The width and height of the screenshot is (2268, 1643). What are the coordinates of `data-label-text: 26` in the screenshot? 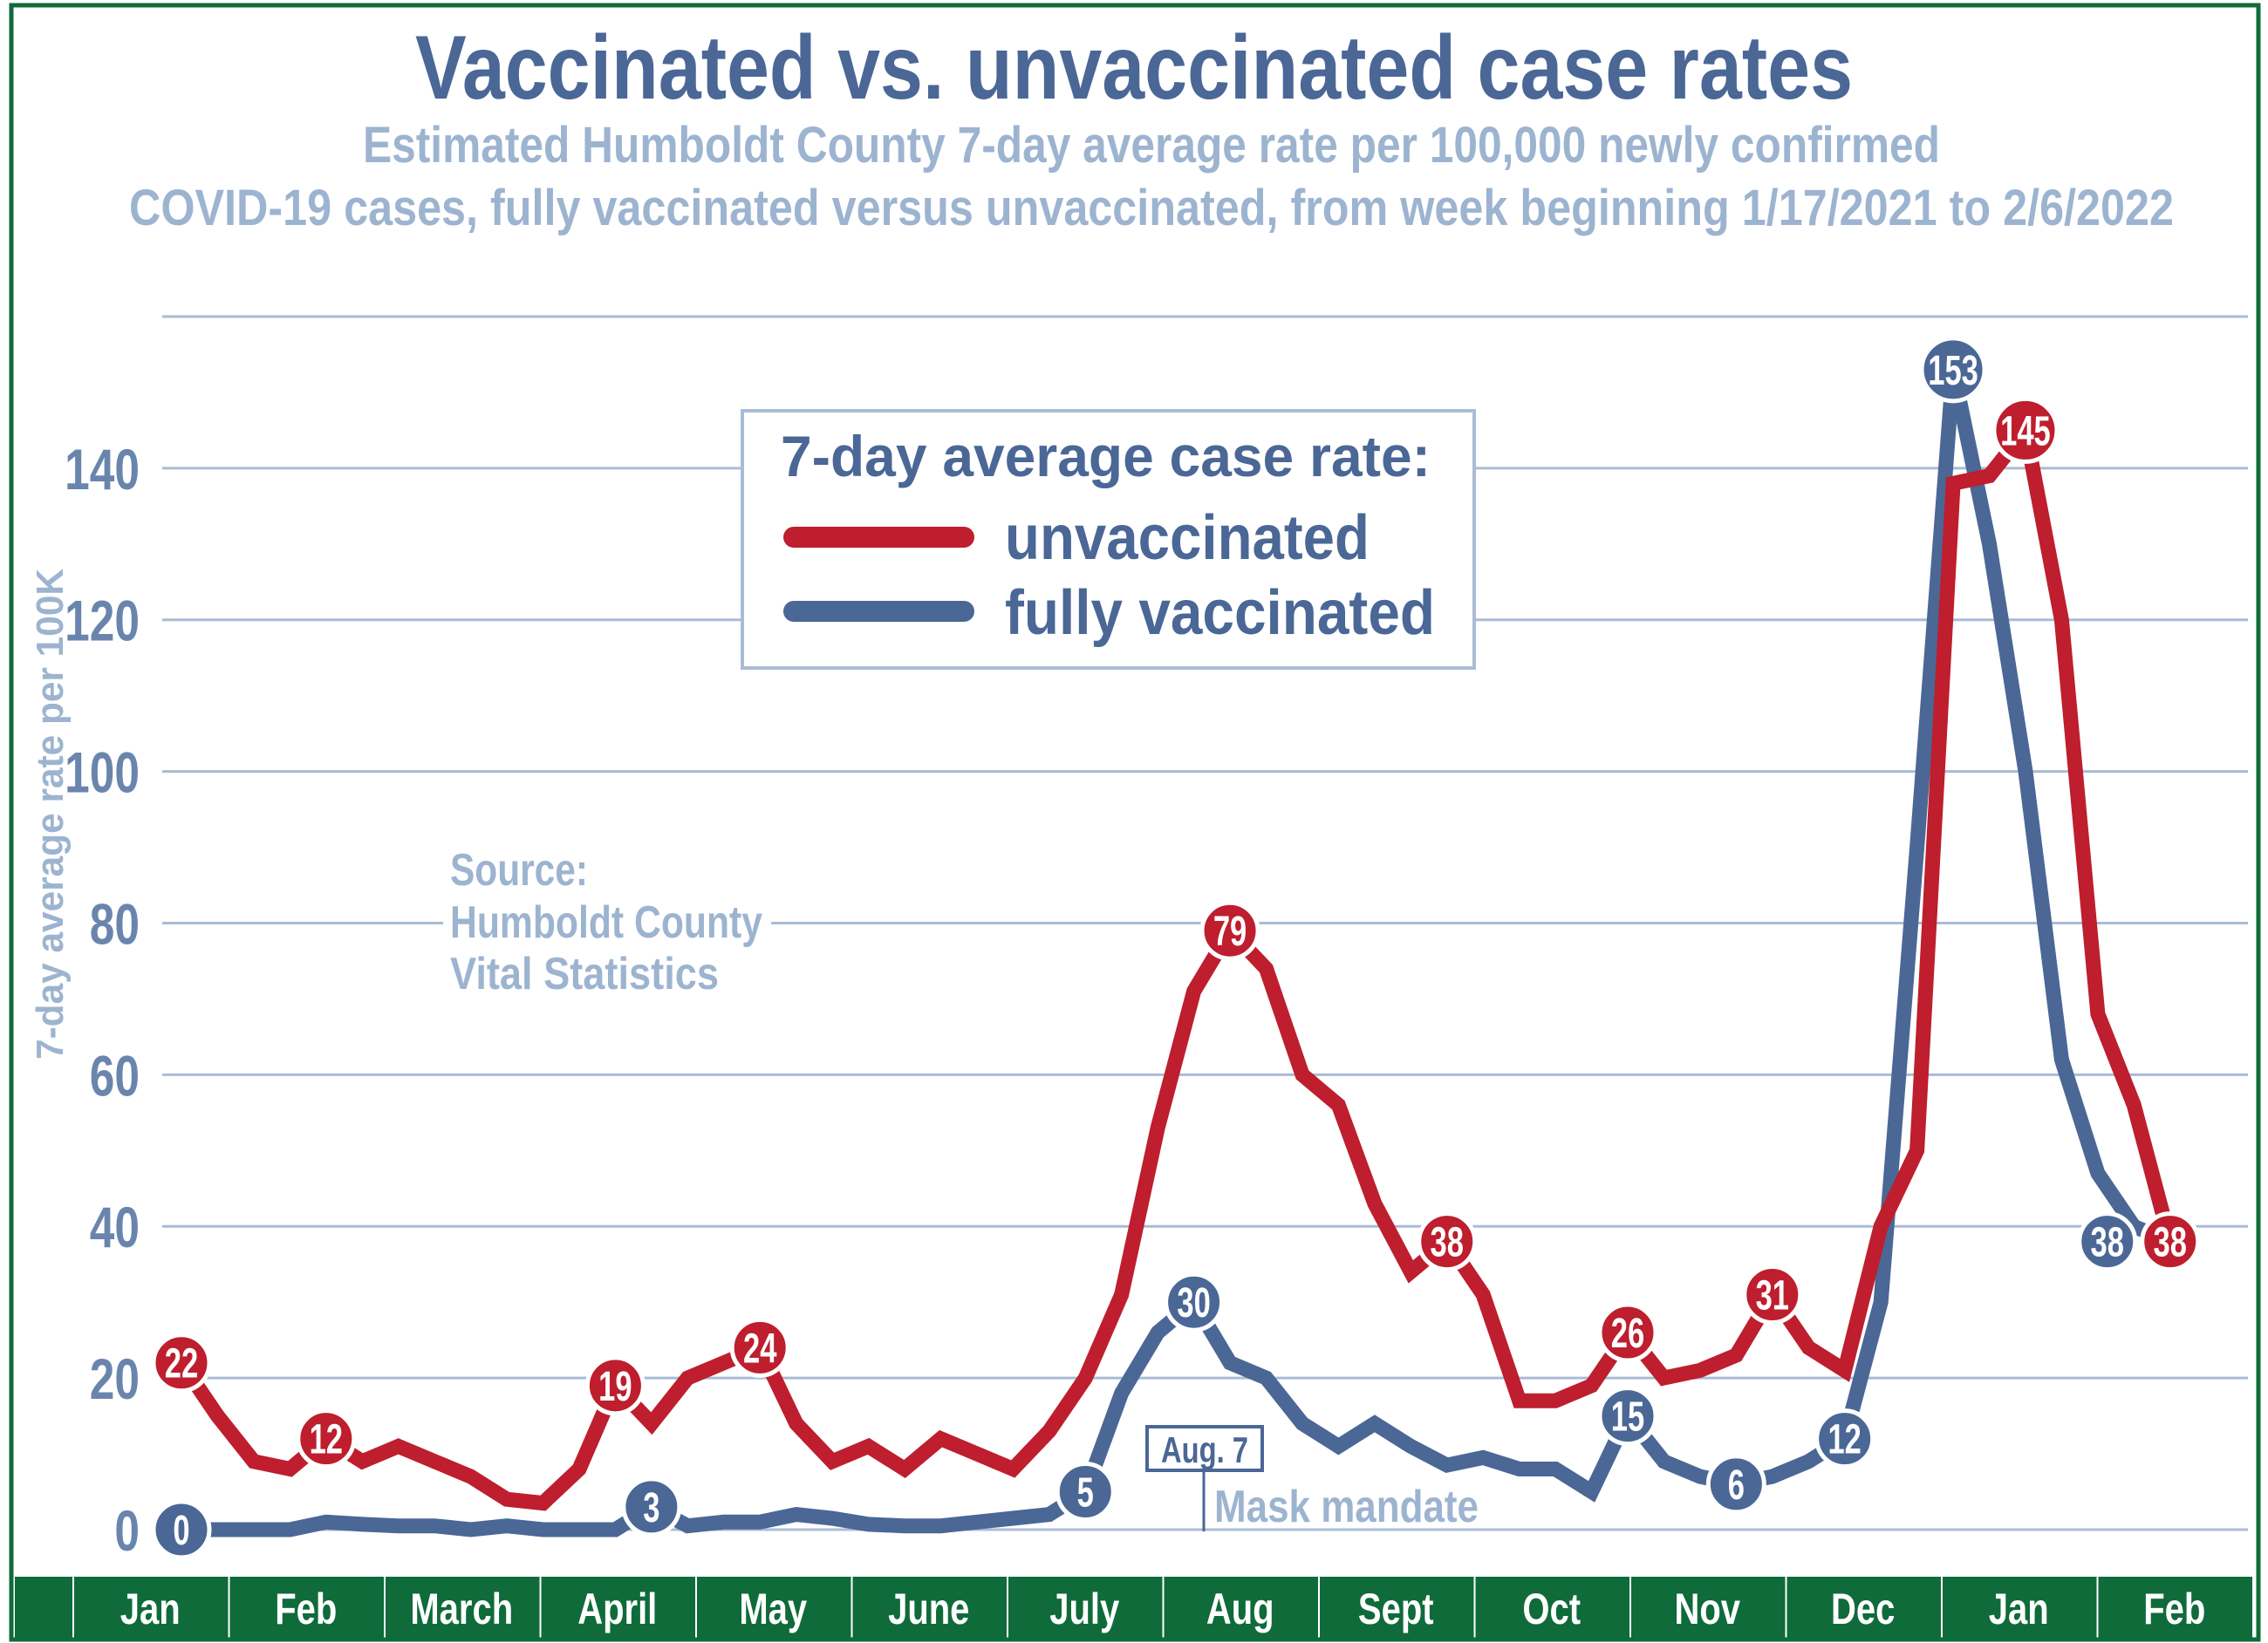 It's located at (1628, 1332).